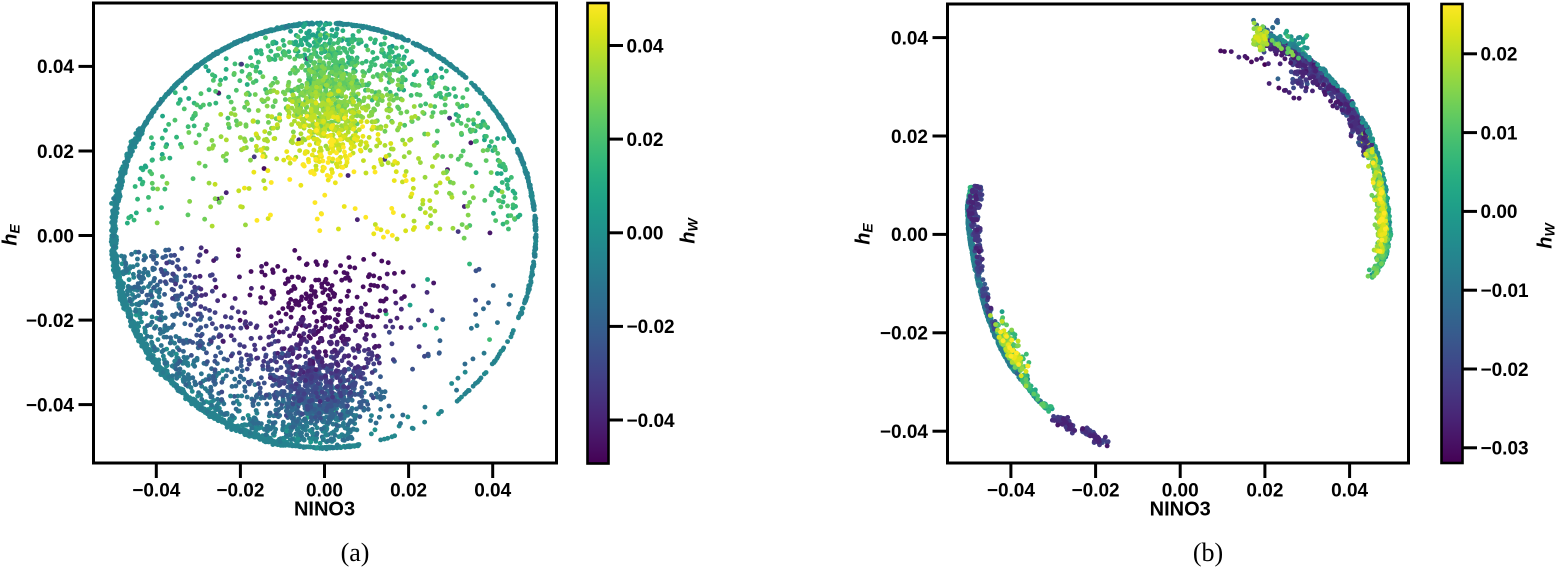 This screenshot has width=1555, height=567. What do you see at coordinates (1208, 552) in the screenshot?
I see `svg-text: (b)` at bounding box center [1208, 552].